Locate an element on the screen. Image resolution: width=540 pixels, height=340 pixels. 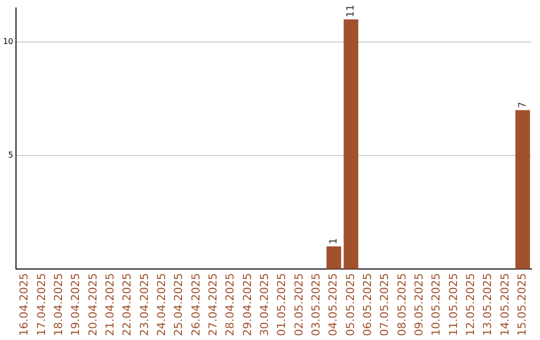
x-tick-label: 05.05.2025 is located at coordinates (350, 304).